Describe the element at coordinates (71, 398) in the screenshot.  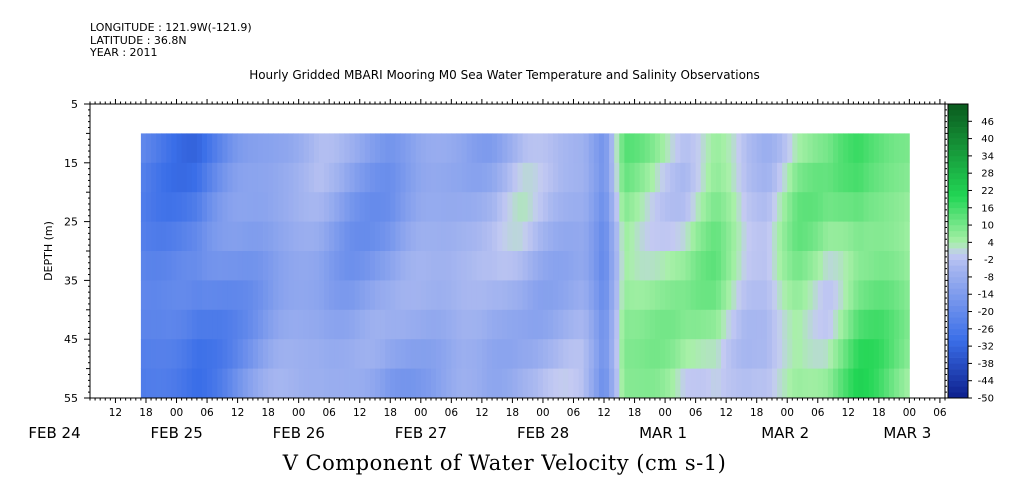
I see `y-tick-label: 55` at that location.